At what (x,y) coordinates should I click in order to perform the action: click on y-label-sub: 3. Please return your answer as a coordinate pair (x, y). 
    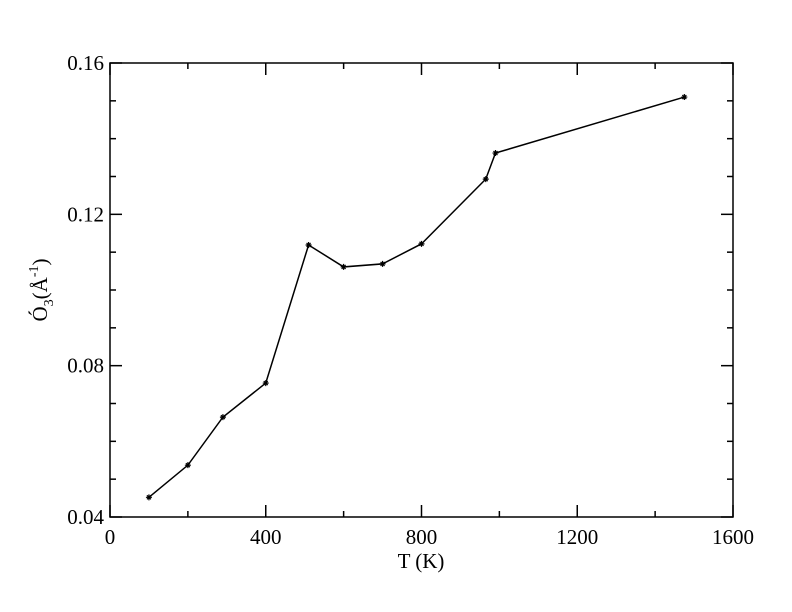
    Looking at the image, I should click on (49, 302).